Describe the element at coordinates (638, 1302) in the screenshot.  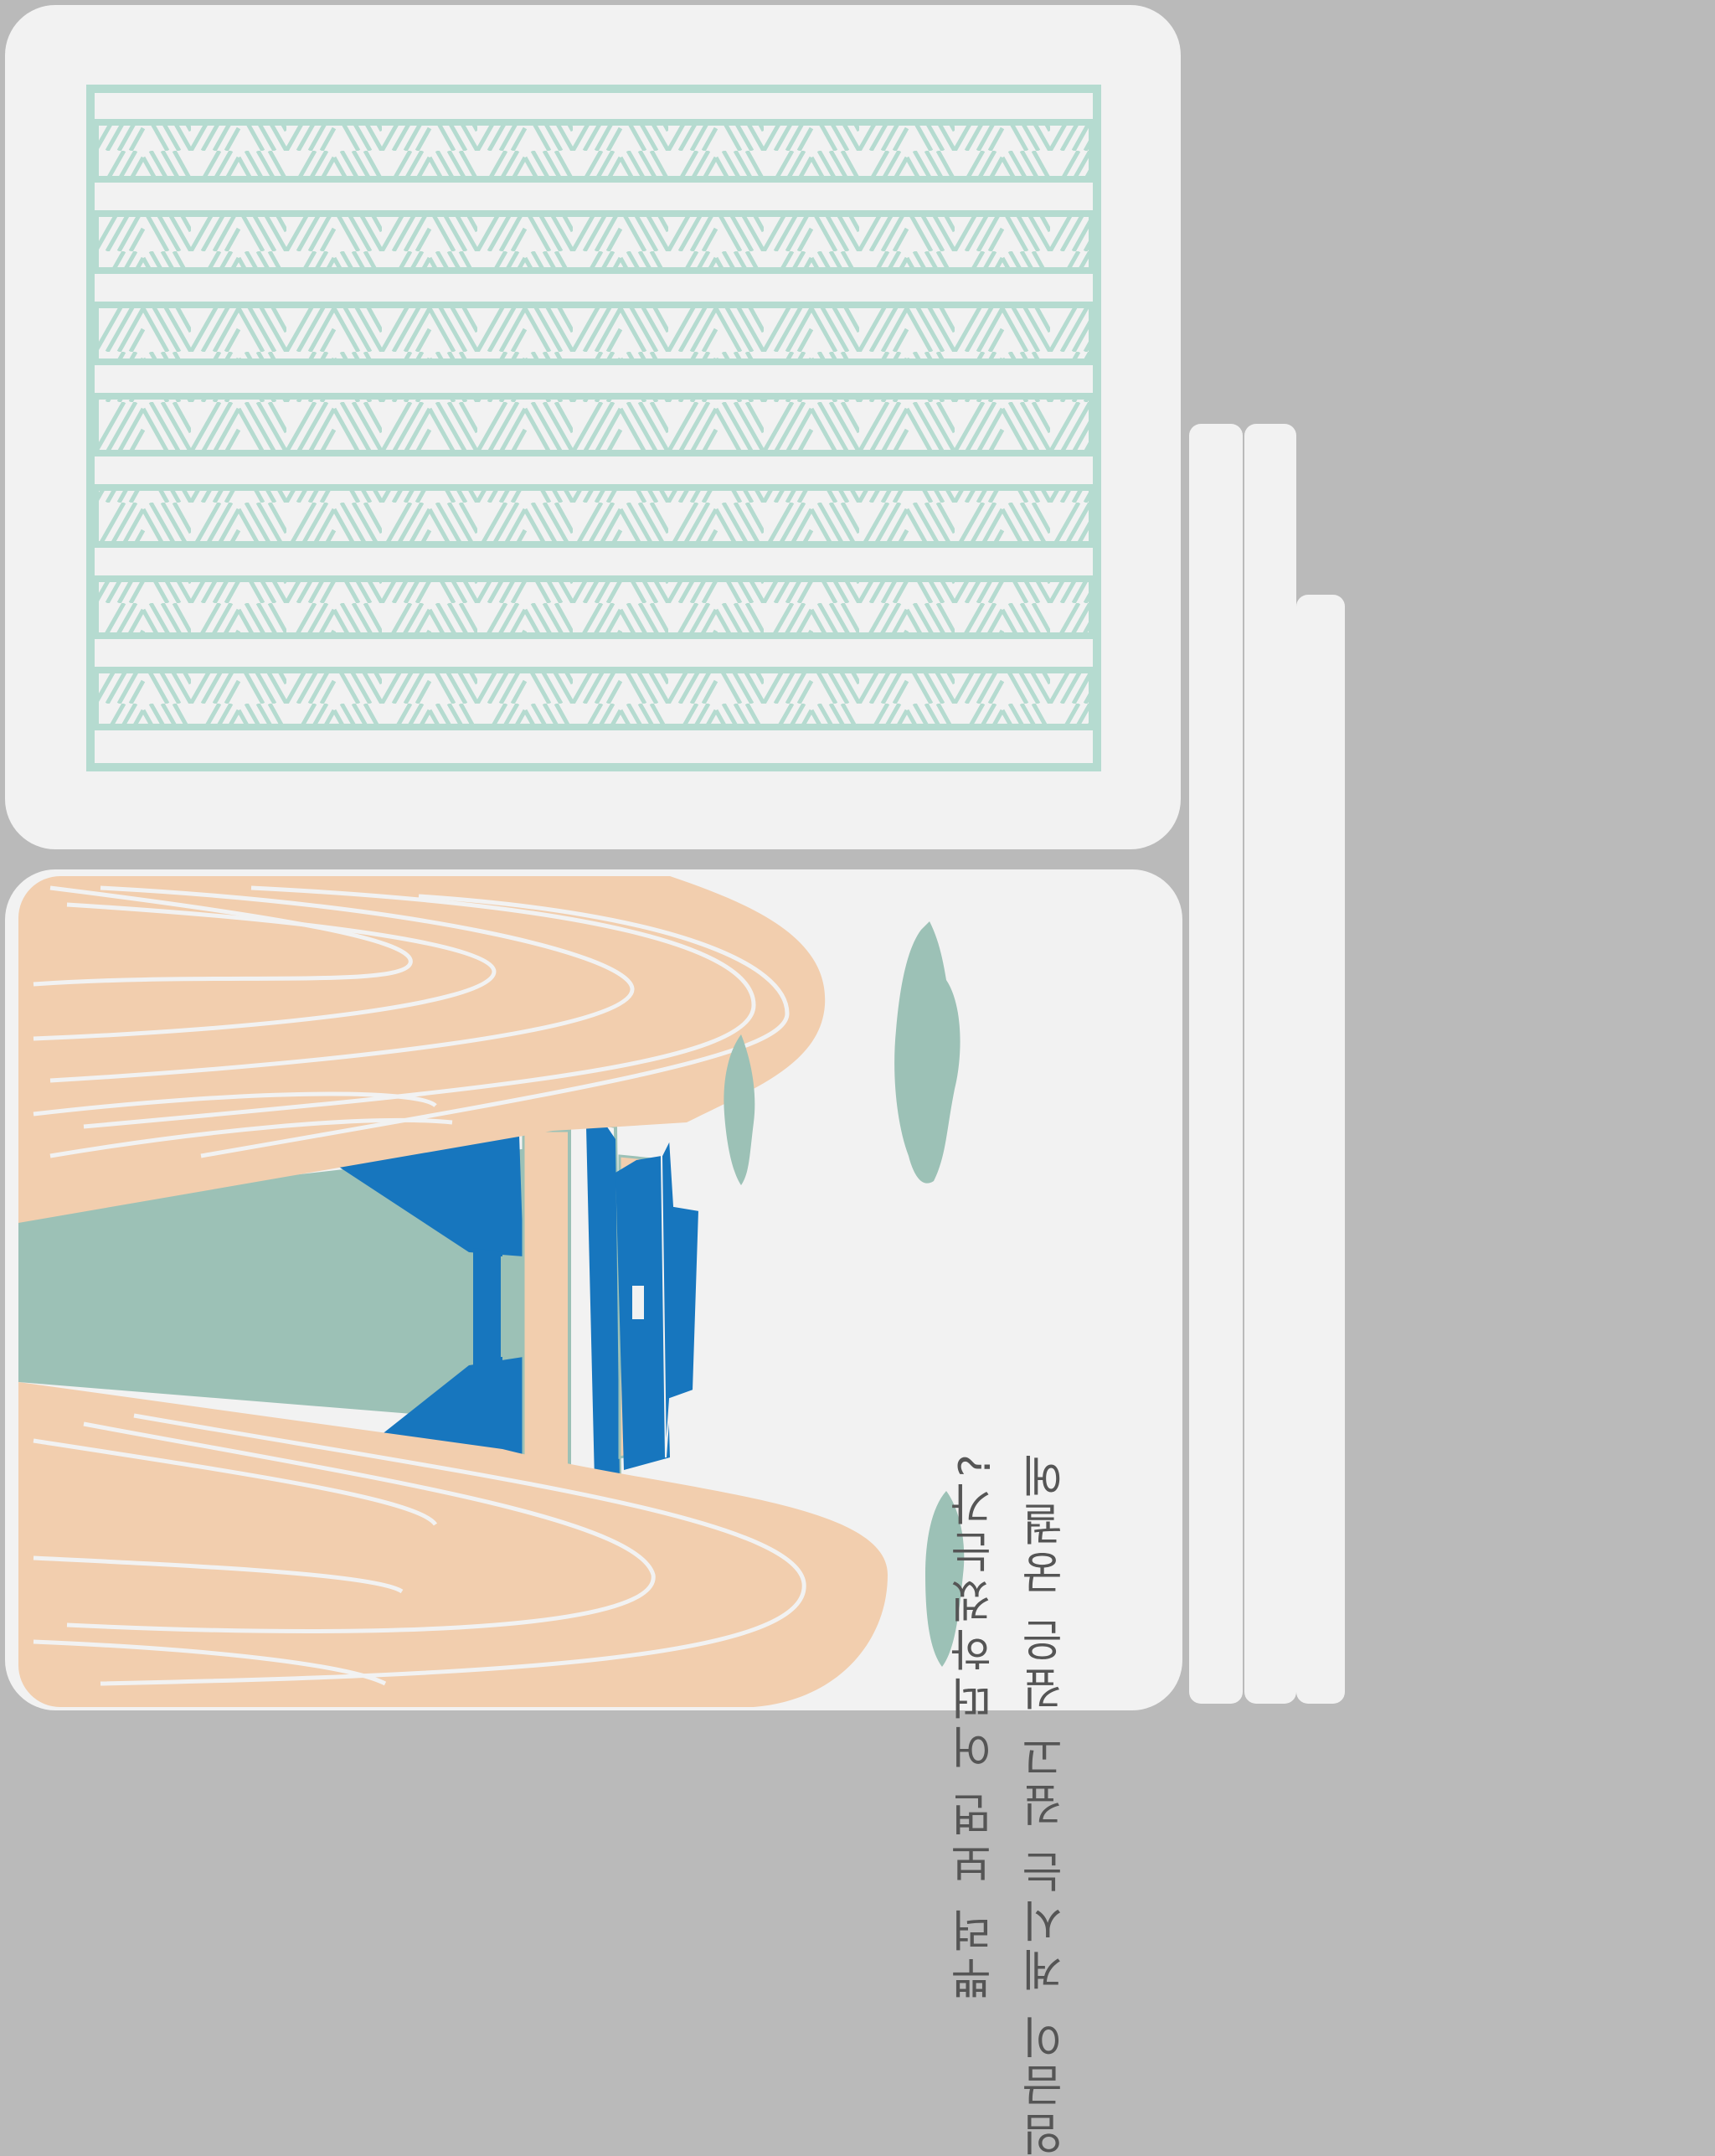
I see `palace-plaque` at that location.